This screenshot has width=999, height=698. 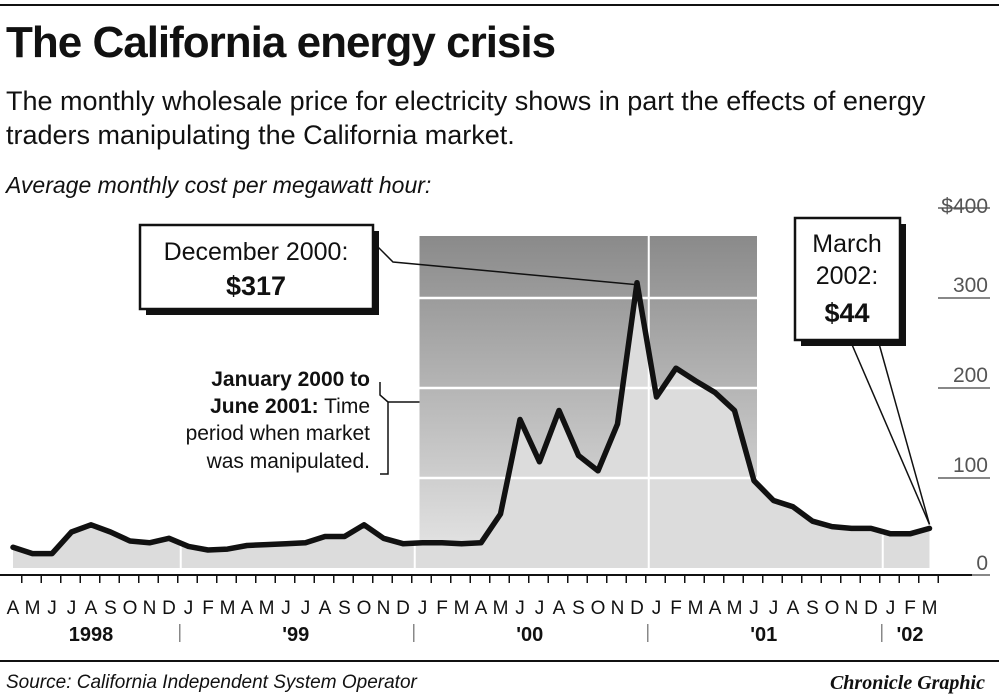 I want to click on manipulation-note-line: period when market, so click(x=278, y=433).